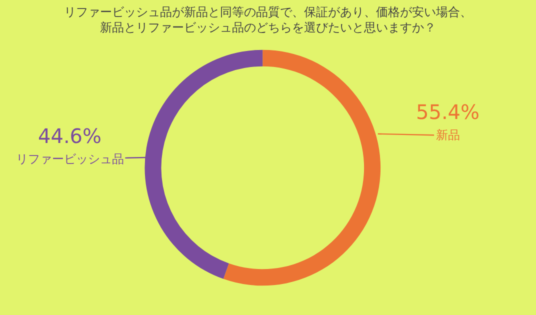 The height and width of the screenshot is (315, 536). I want to click on data-label: 44.6%, so click(70, 136).